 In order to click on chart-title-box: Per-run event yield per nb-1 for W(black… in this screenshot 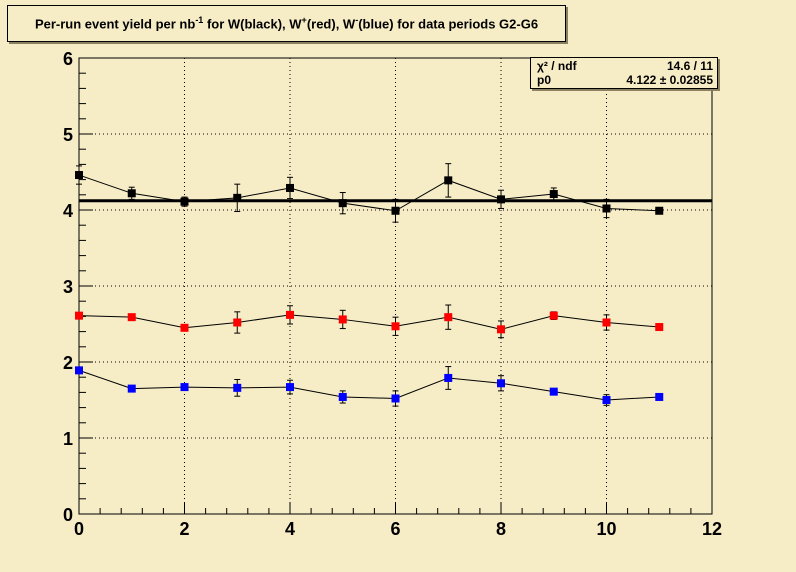, I will do `click(286, 23)`.